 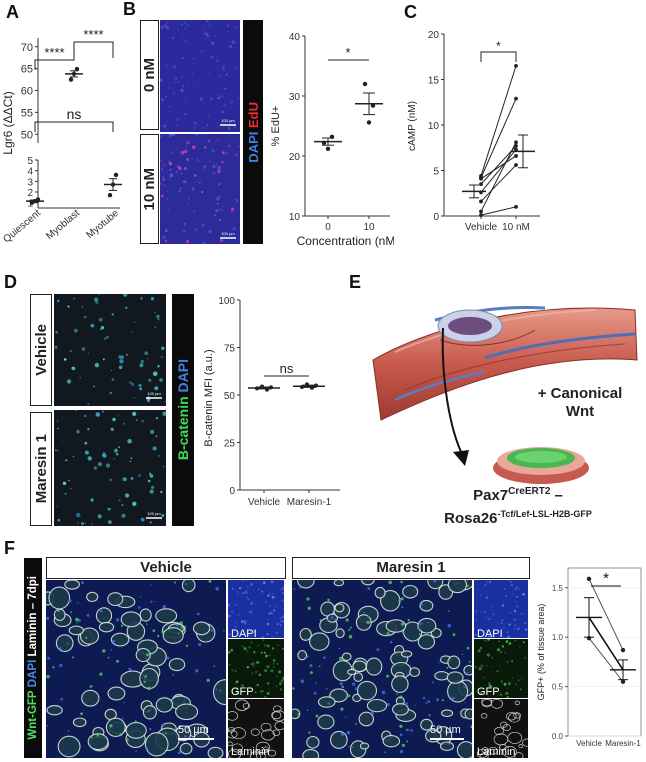 What do you see at coordinates (490, 633) in the screenshot?
I see `inset-label-dapi-maresin: DAPI` at bounding box center [490, 633].